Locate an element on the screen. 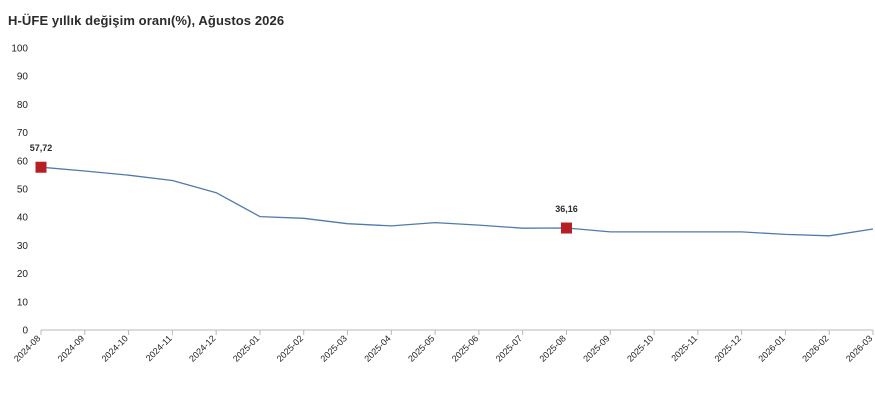 The height and width of the screenshot is (400, 875). y-axis-ticks: 0 10 20 30 40 50 60 70 80 90 100 is located at coordinates (19, 190).